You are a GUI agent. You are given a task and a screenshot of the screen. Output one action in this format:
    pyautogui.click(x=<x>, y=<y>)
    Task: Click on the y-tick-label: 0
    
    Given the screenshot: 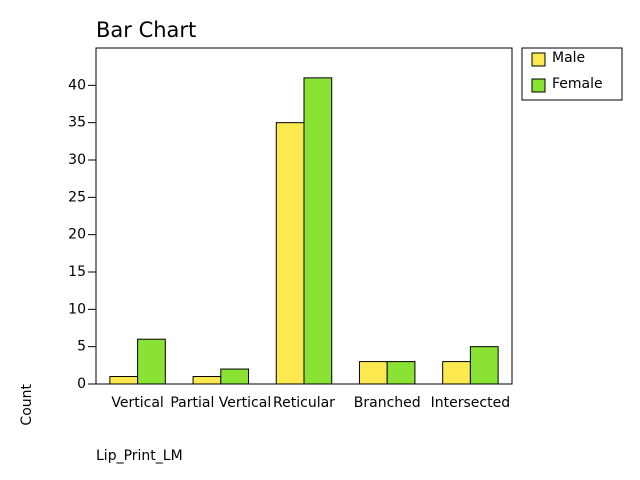 What is the action you would take?
    pyautogui.click(x=81, y=384)
    